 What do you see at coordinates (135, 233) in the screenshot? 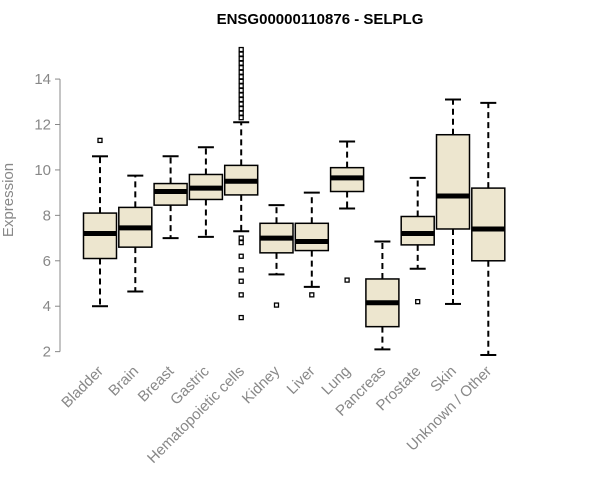
I see `box-brain` at bounding box center [135, 233].